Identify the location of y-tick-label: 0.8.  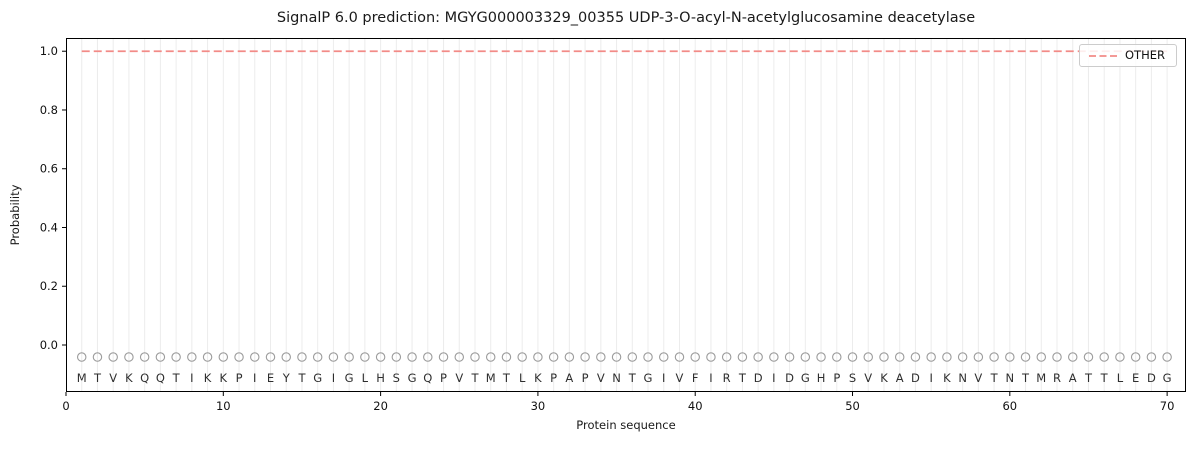
(49, 110).